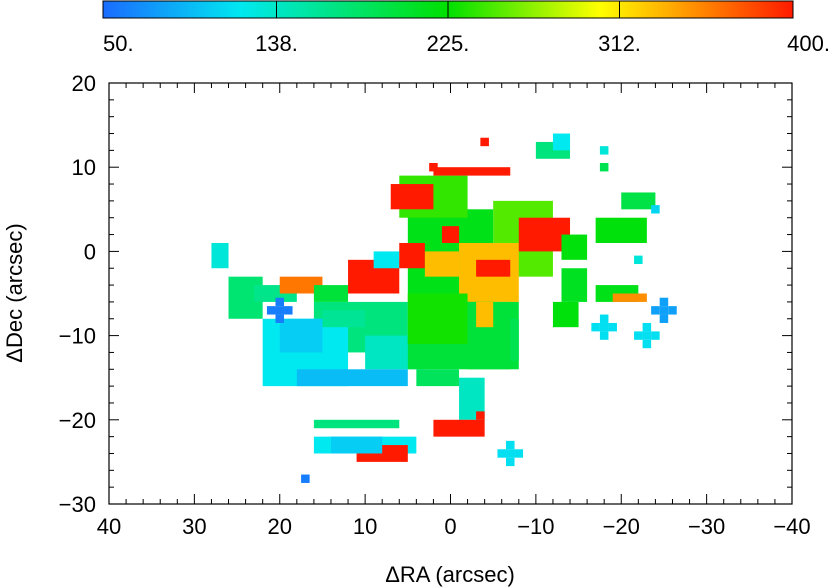  I want to click on x-tick-label: 0, so click(450, 526).